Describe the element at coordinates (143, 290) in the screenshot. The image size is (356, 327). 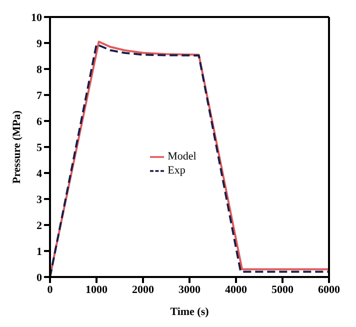
I see `x-tick-label: 2000` at that location.